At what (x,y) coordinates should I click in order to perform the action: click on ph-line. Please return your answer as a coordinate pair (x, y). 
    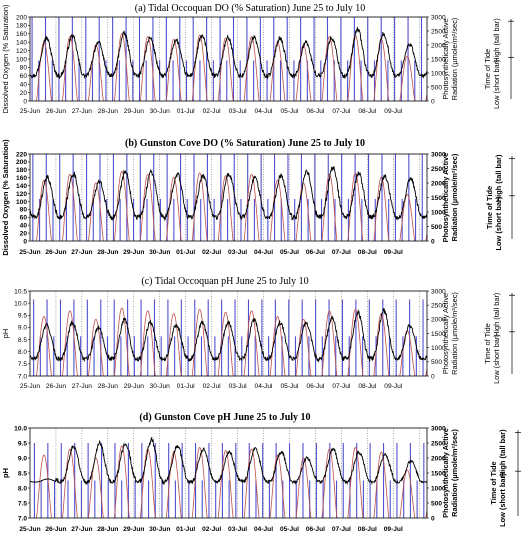
    Looking at the image, I should click on (228, 335).